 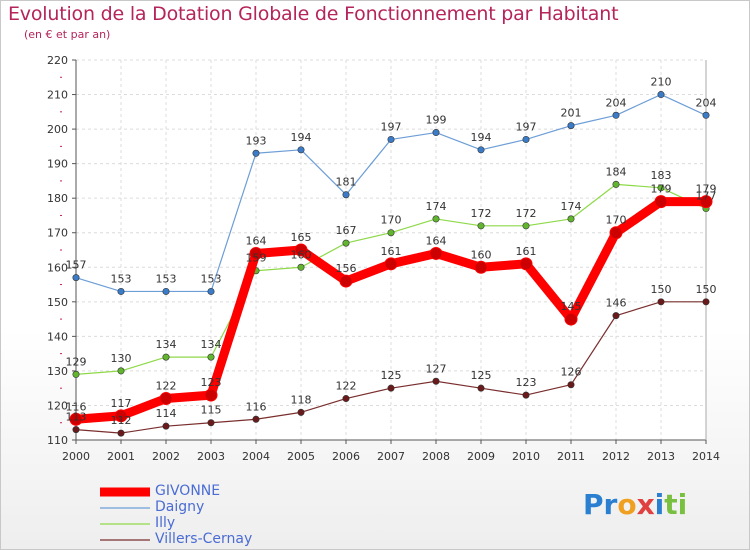 I want to click on data-label-givonne-2010: 161, so click(x=526, y=251).